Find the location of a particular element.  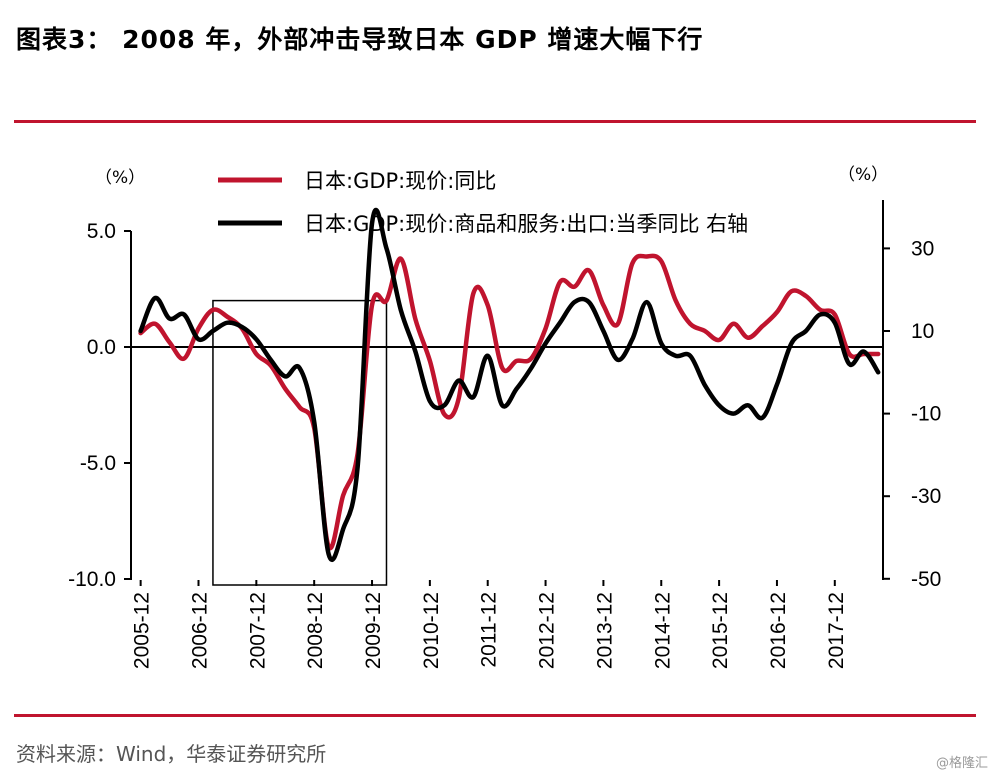

left-tick-label: 5.0 is located at coordinates (101, 231).